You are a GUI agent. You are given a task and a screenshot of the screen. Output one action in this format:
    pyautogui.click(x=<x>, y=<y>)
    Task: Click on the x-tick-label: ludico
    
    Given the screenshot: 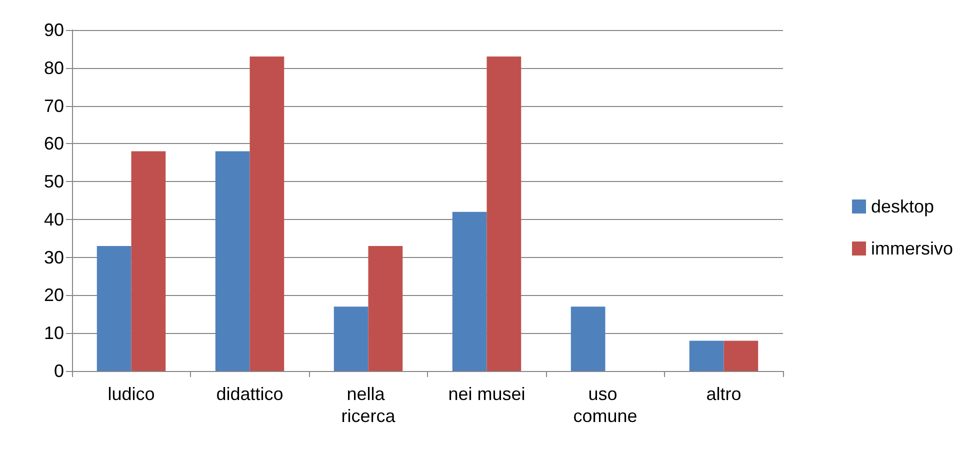 What is the action you would take?
    pyautogui.click(x=131, y=394)
    